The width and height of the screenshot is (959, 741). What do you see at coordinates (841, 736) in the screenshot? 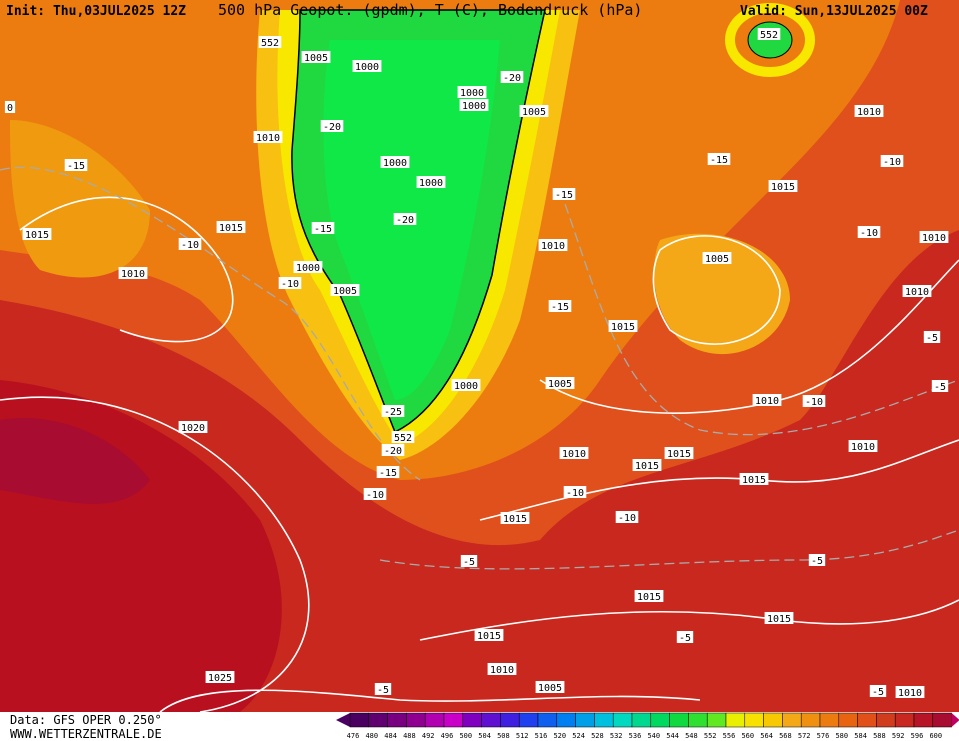
I see `scale-label: 580` at bounding box center [841, 736].